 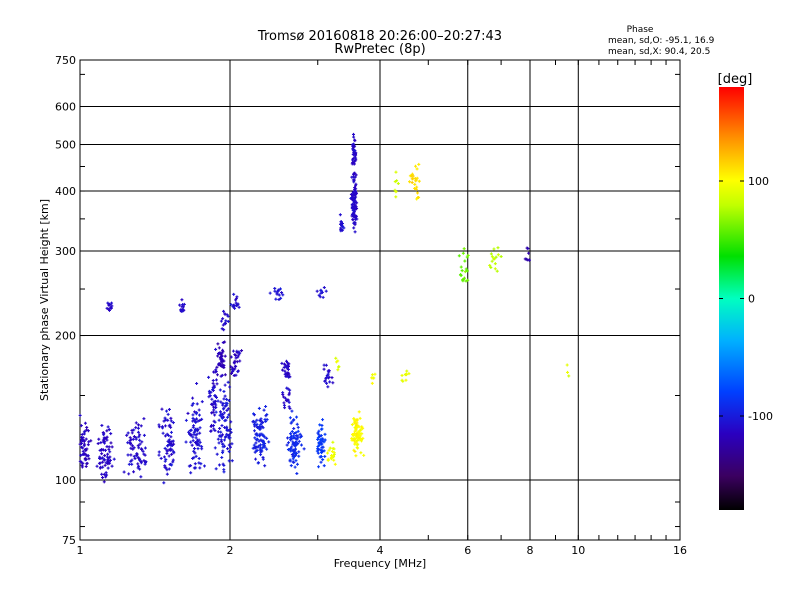 I want to click on phase-stats-o: mean, sd,O: -95.1, 16.9, so click(x=661, y=41).